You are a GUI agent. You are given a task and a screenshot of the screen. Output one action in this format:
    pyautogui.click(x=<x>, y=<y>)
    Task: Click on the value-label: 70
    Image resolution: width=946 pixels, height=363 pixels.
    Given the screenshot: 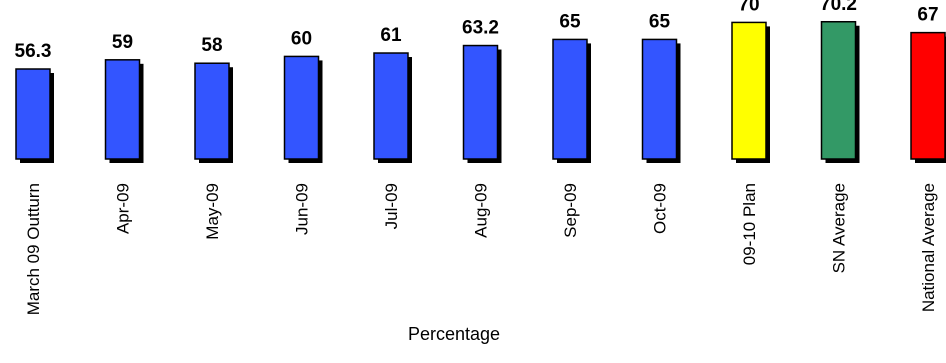 What is the action you would take?
    pyautogui.click(x=748, y=7)
    